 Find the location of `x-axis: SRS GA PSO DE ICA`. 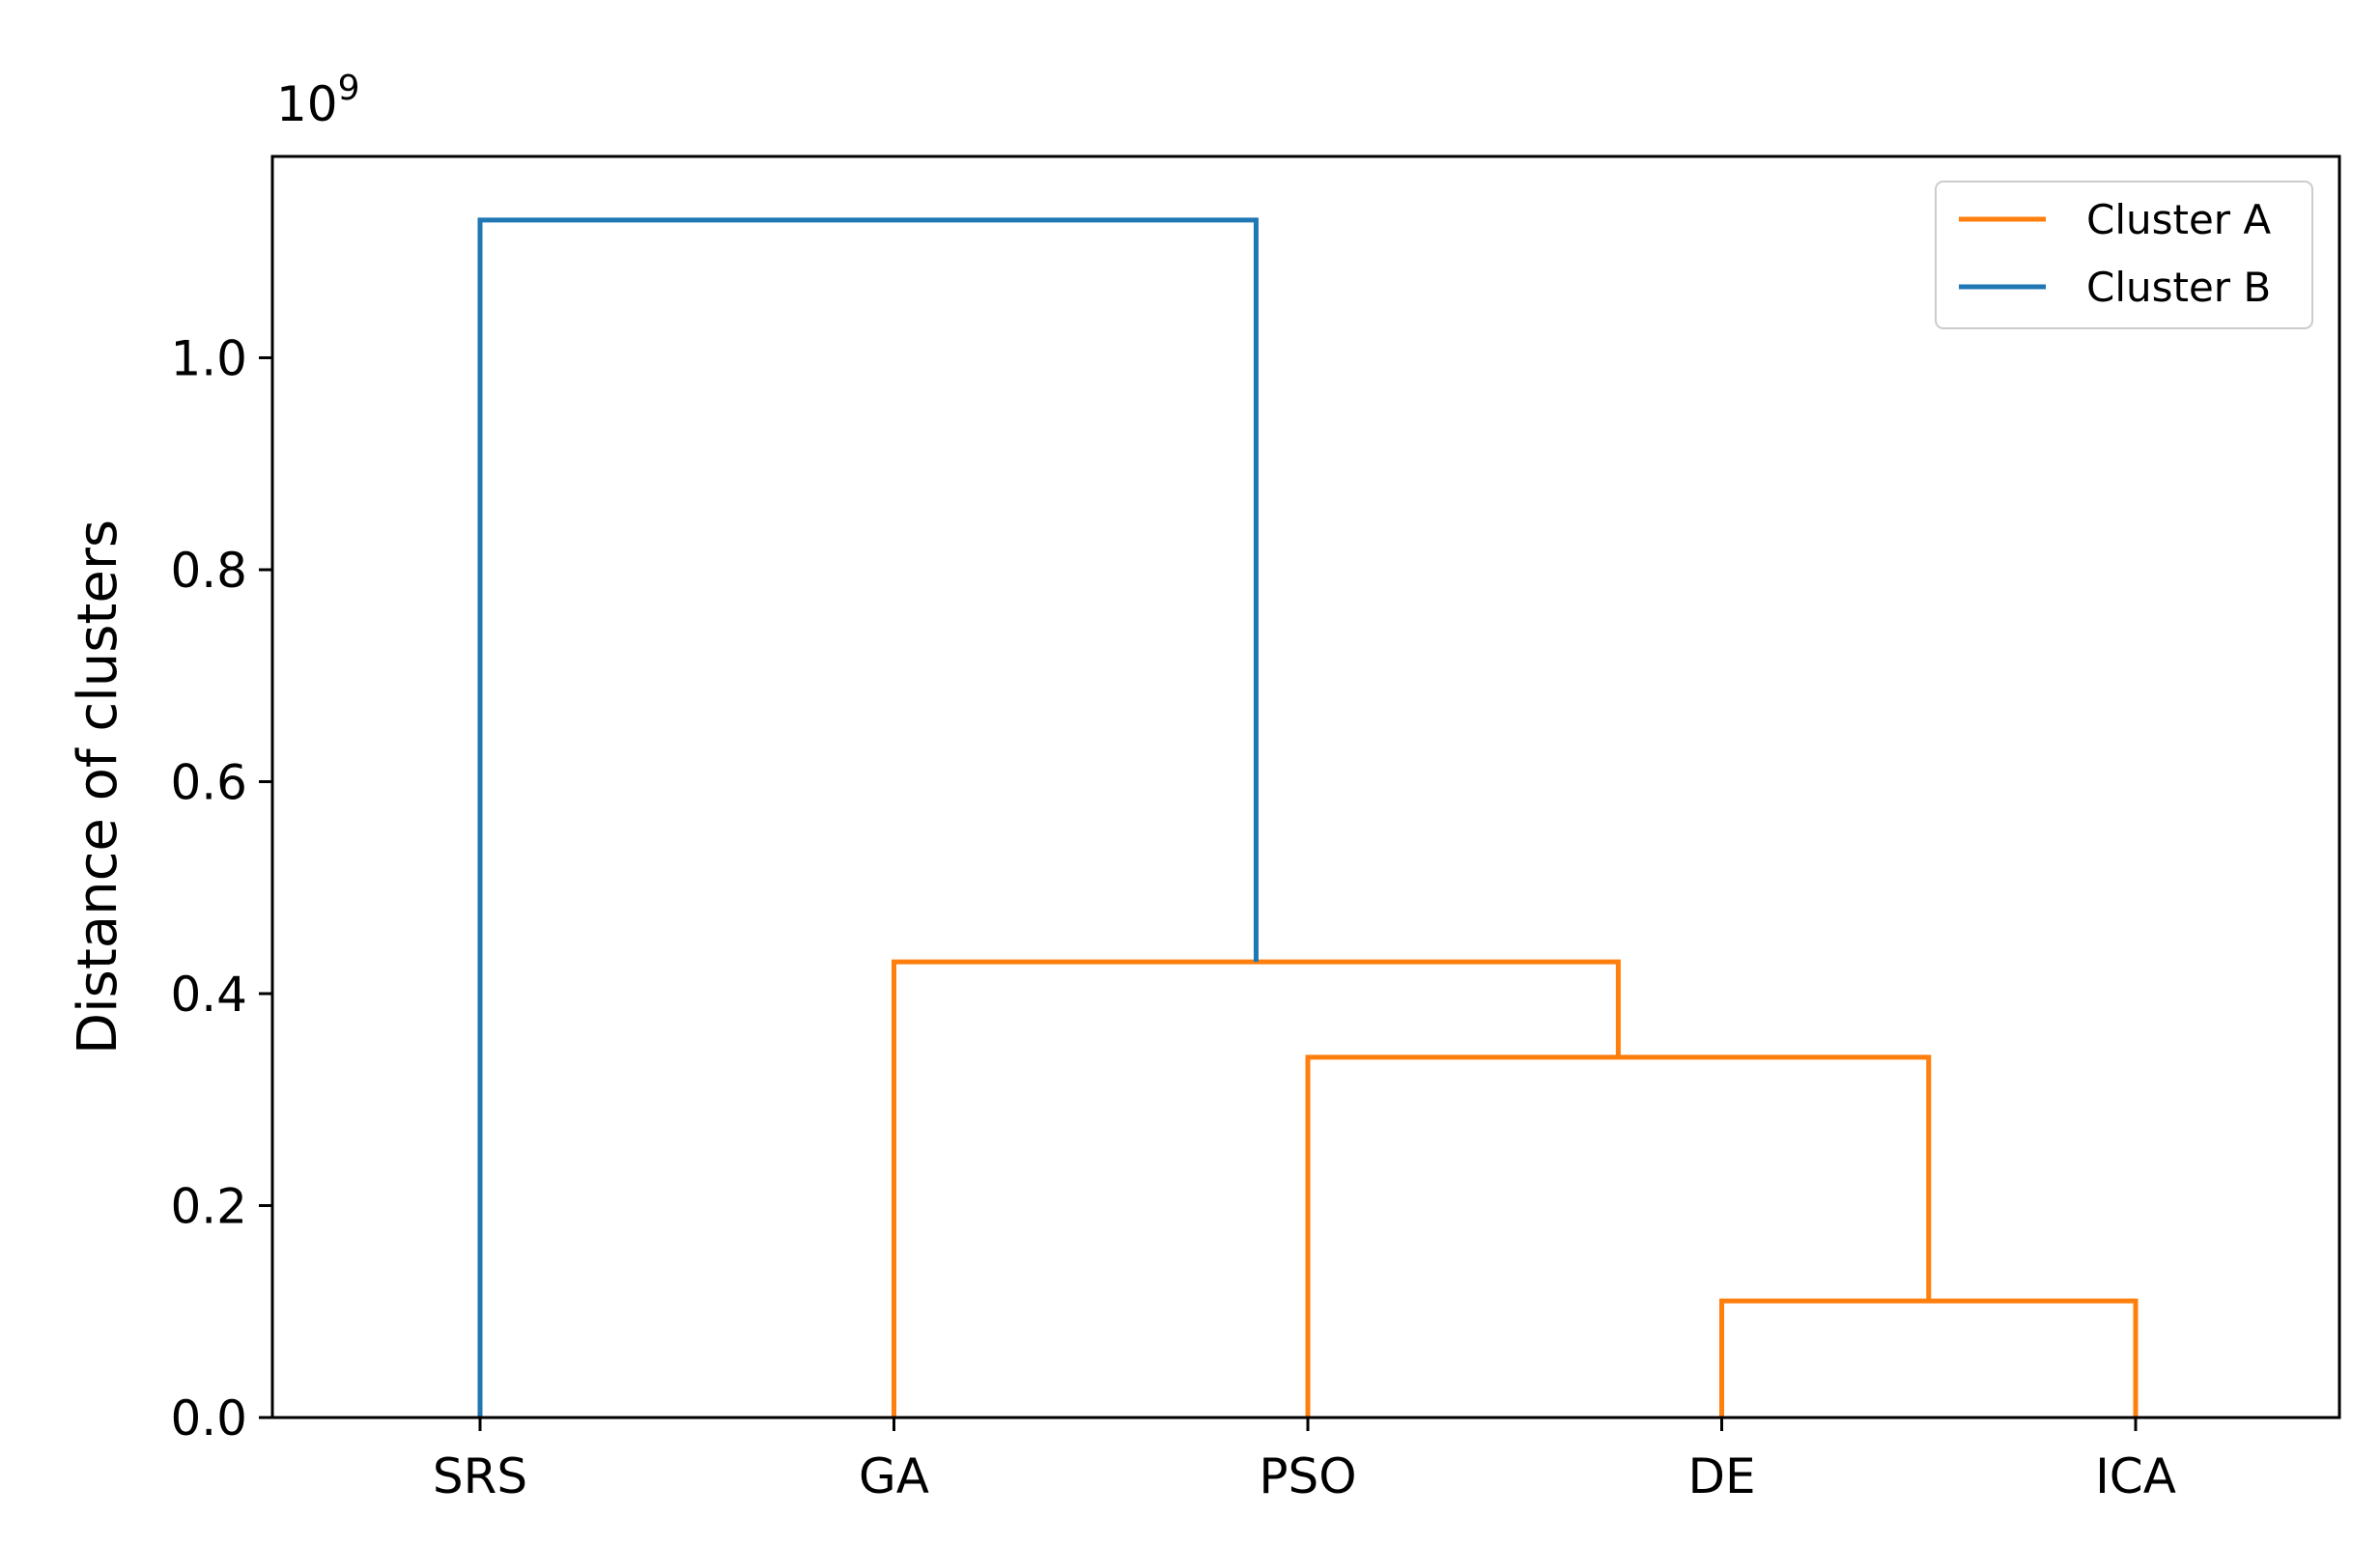

x-axis: SRS GA PSO DE ICA is located at coordinates (1305, 1461).